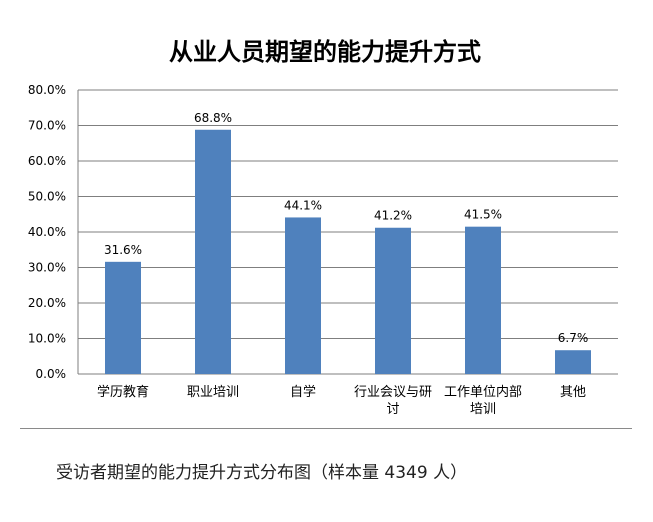 Image resolution: width=653 pixels, height=522 pixels. Describe the element at coordinates (123, 392) in the screenshot. I see `x-tick-label: 学历教育` at that location.